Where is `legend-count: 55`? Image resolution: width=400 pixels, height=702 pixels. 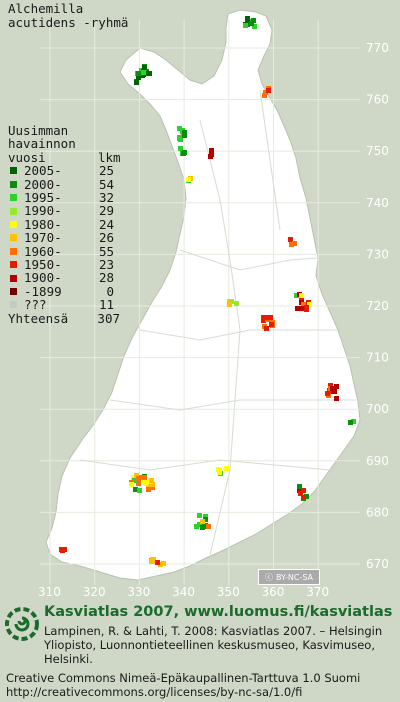
legend-count: 55 is located at coordinates (106, 251).